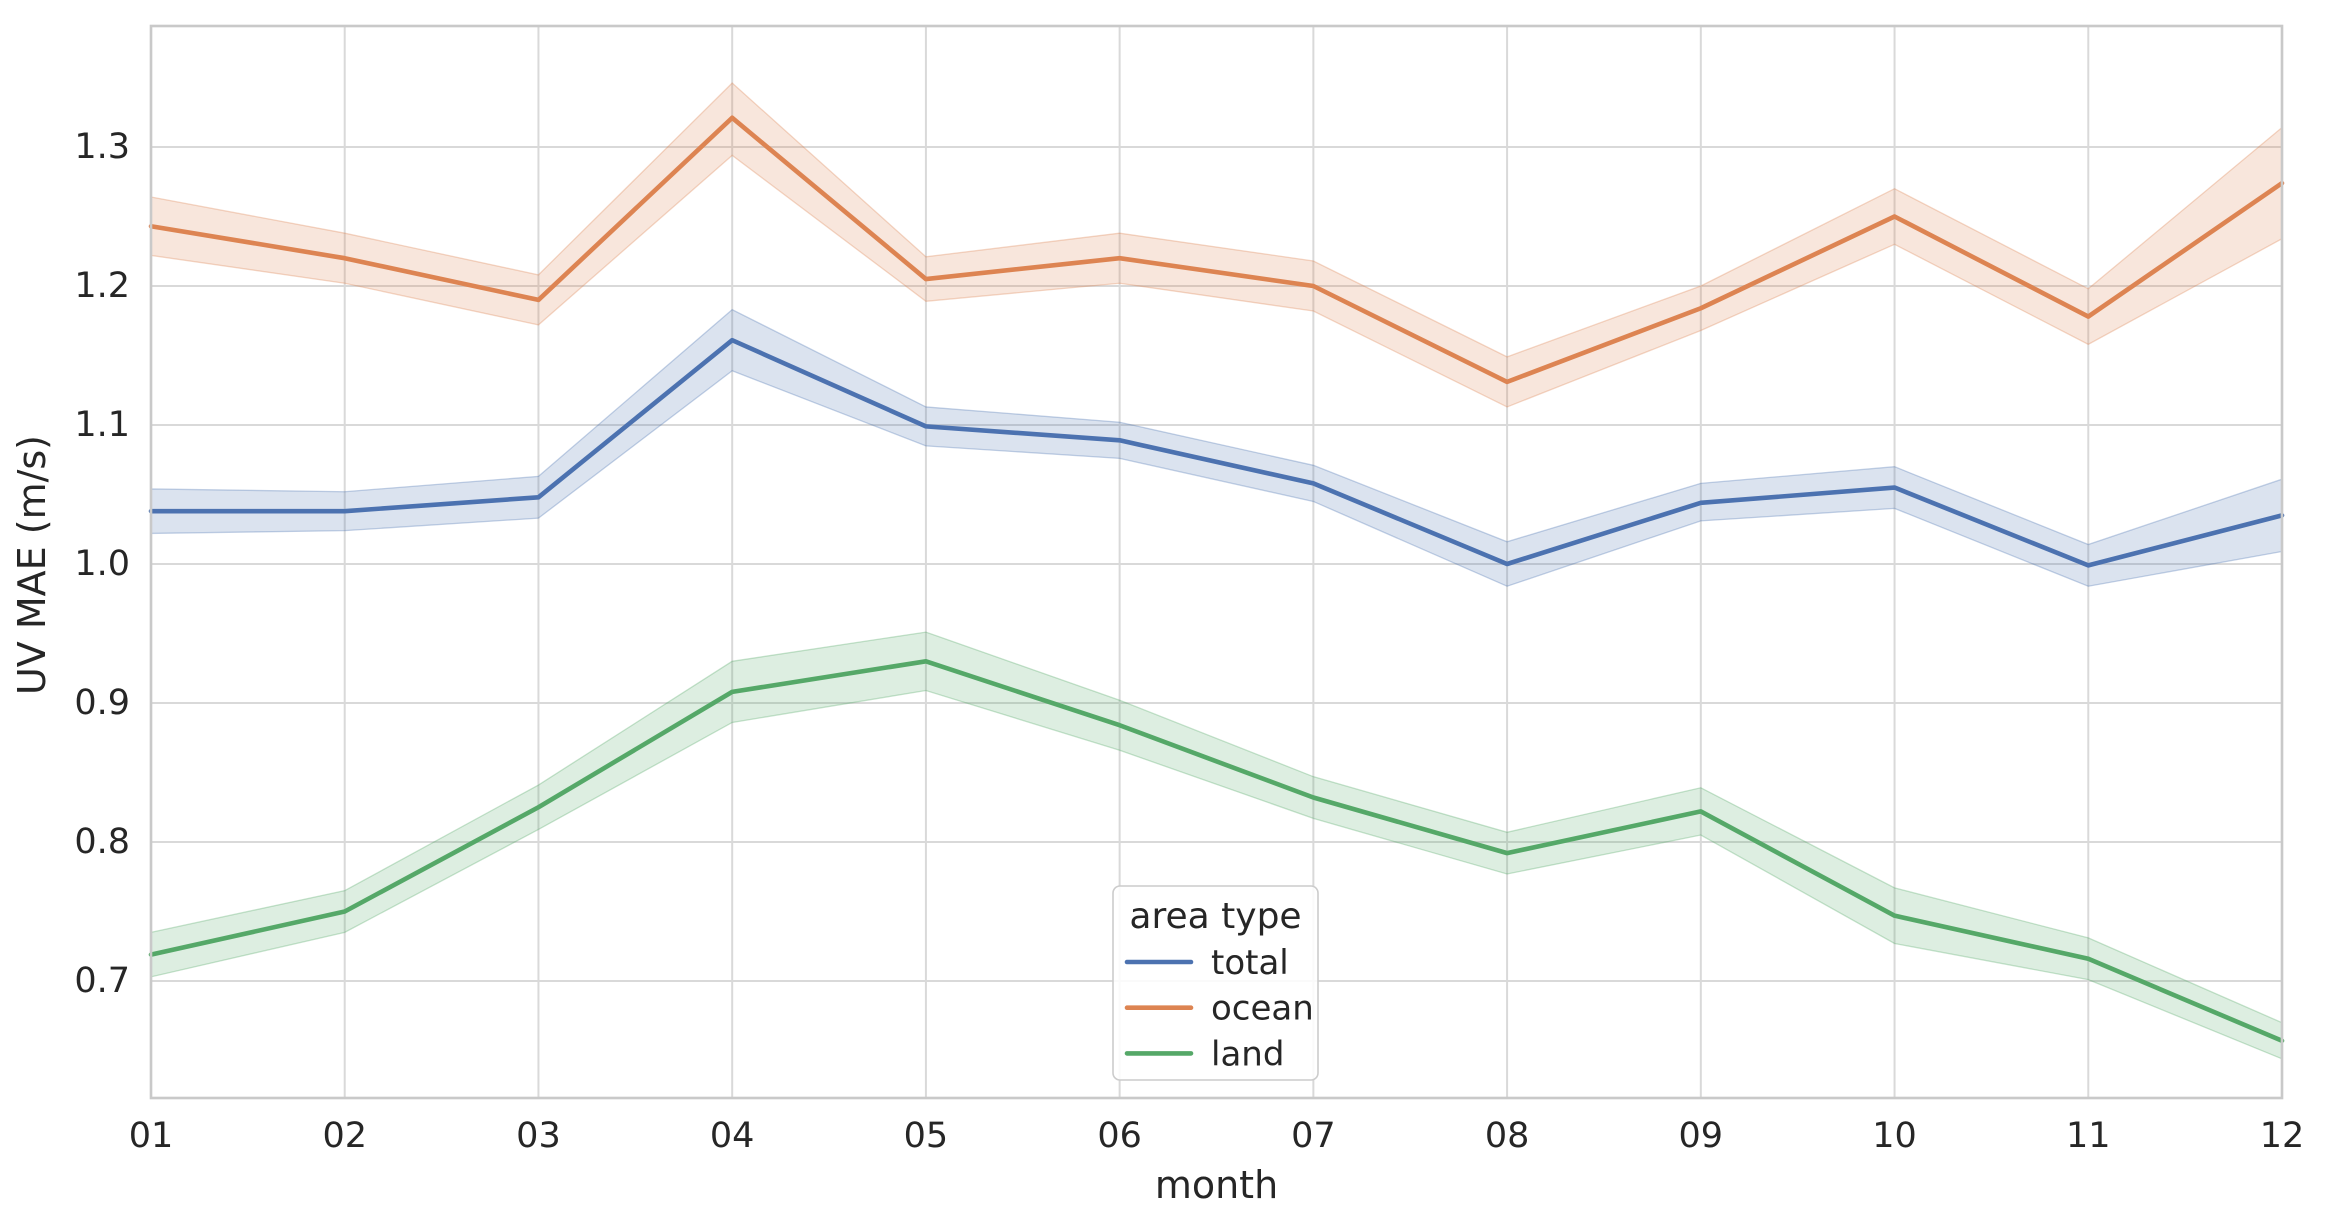 Image resolution: width=2335 pixels, height=1222 pixels. What do you see at coordinates (102, 842) in the screenshot?
I see `y-tick-label: 0.8` at bounding box center [102, 842].